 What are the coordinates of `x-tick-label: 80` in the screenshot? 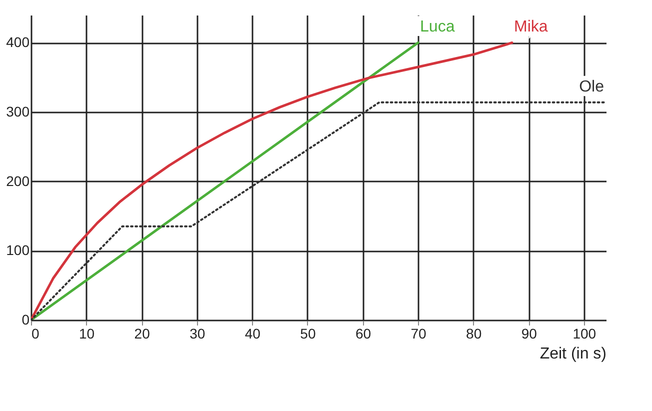 It's located at (474, 334).